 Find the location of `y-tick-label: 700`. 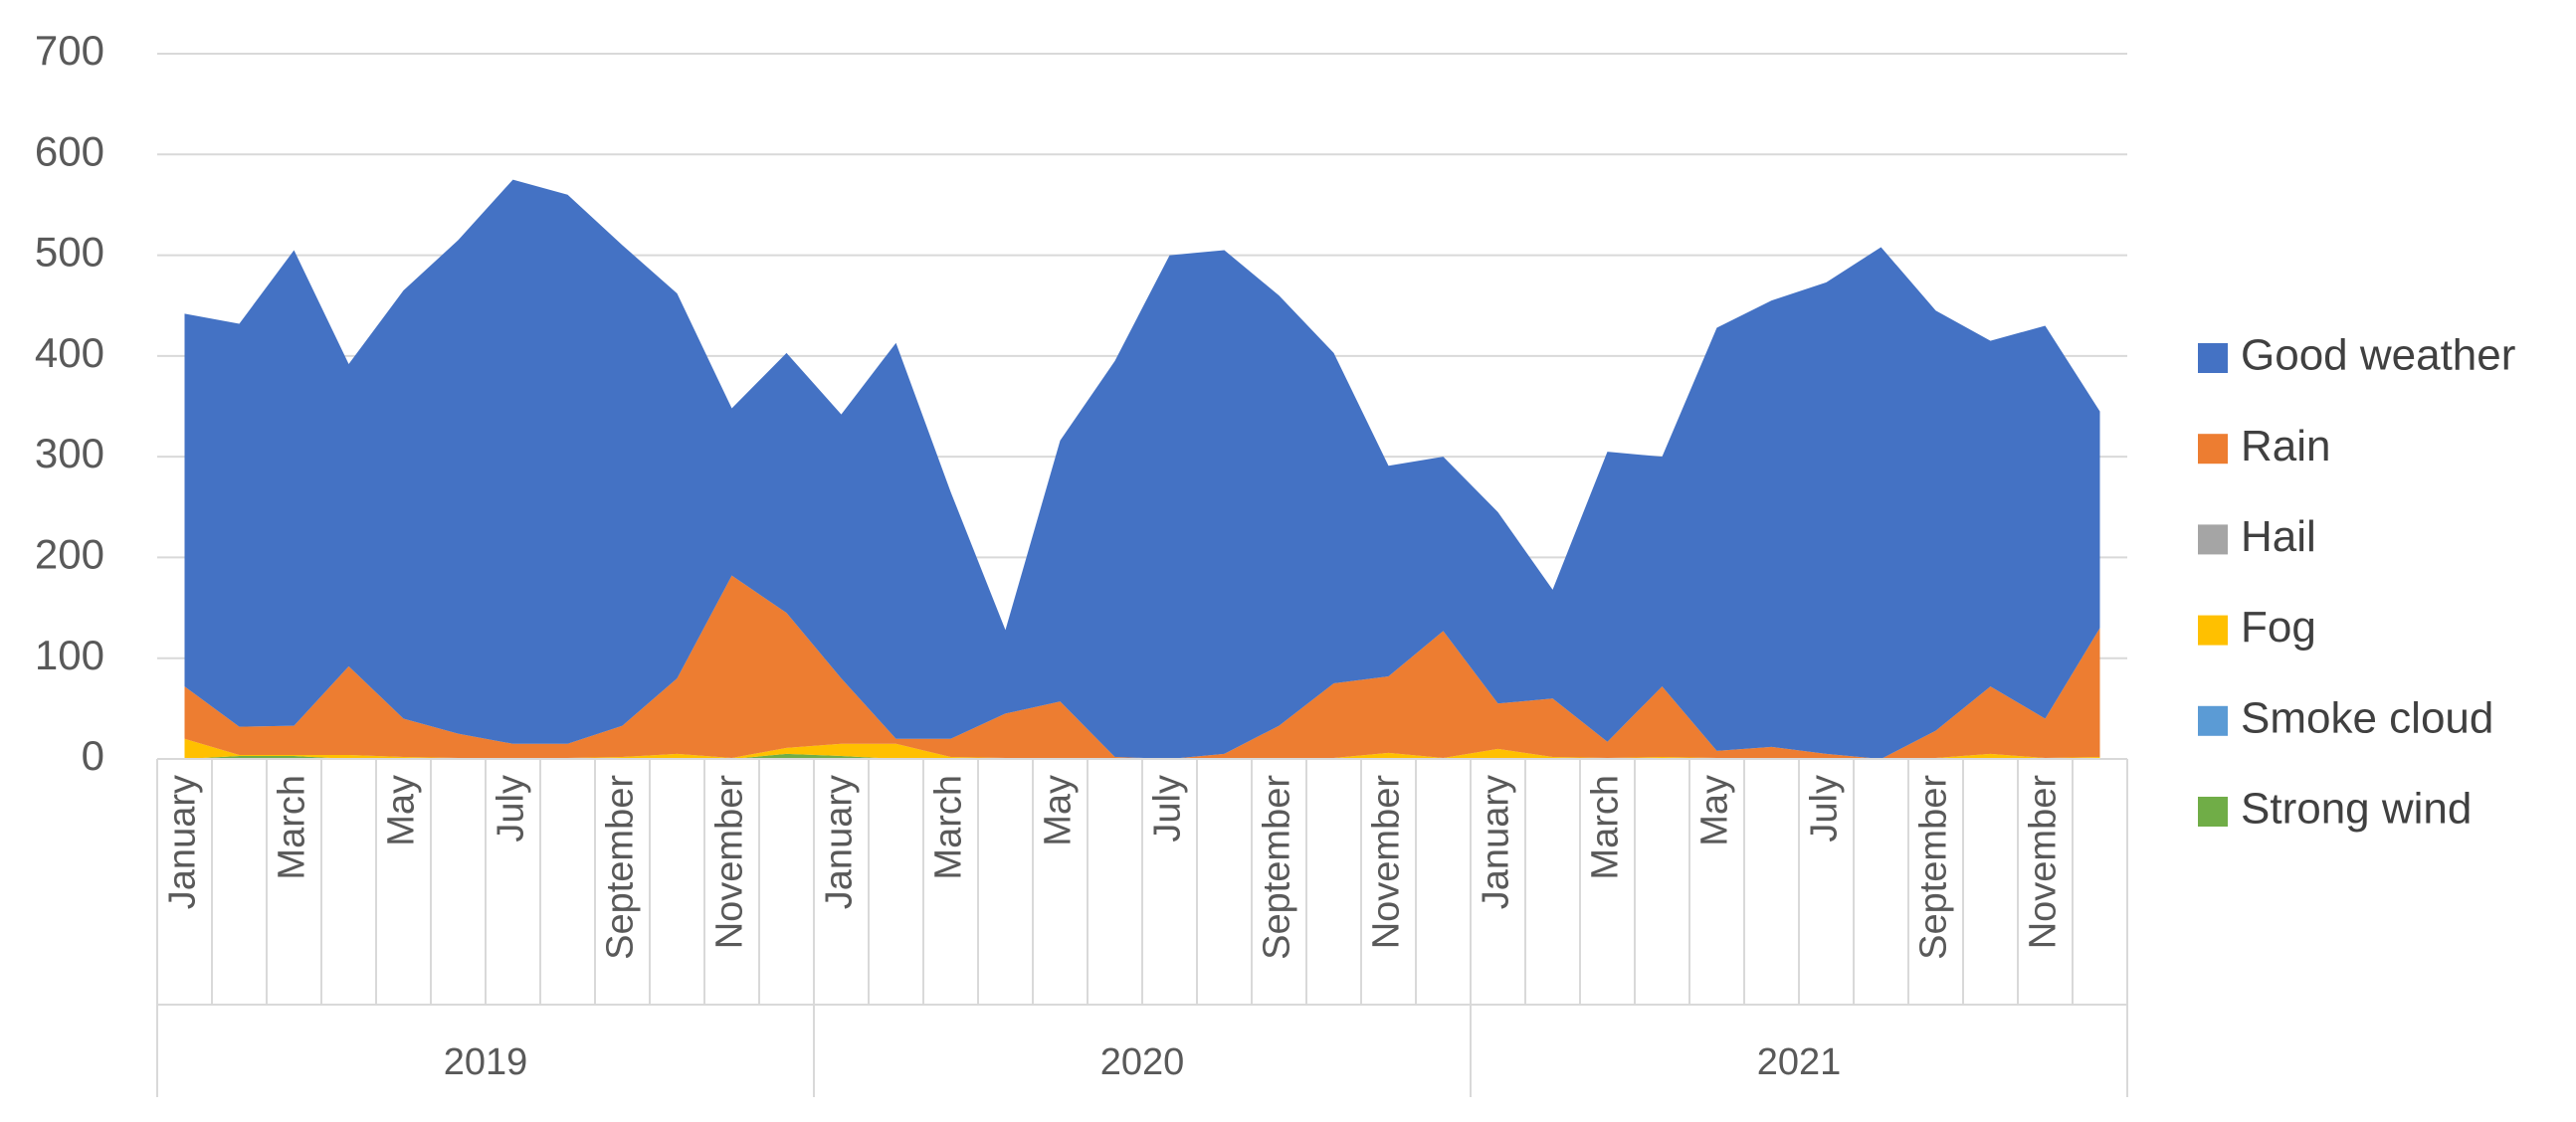

y-tick-label: 700 is located at coordinates (69, 50).